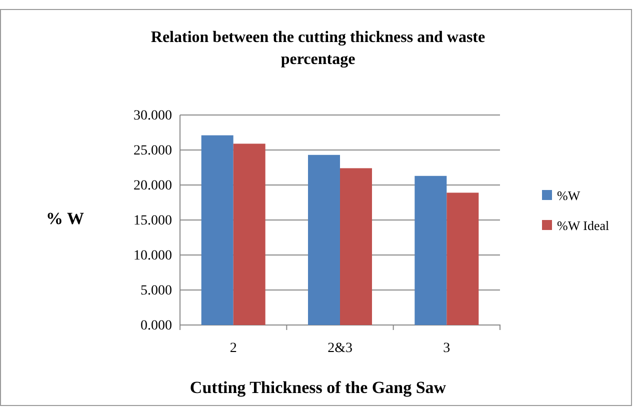  I want to click on y-tick-label: 0.000, so click(156, 326).